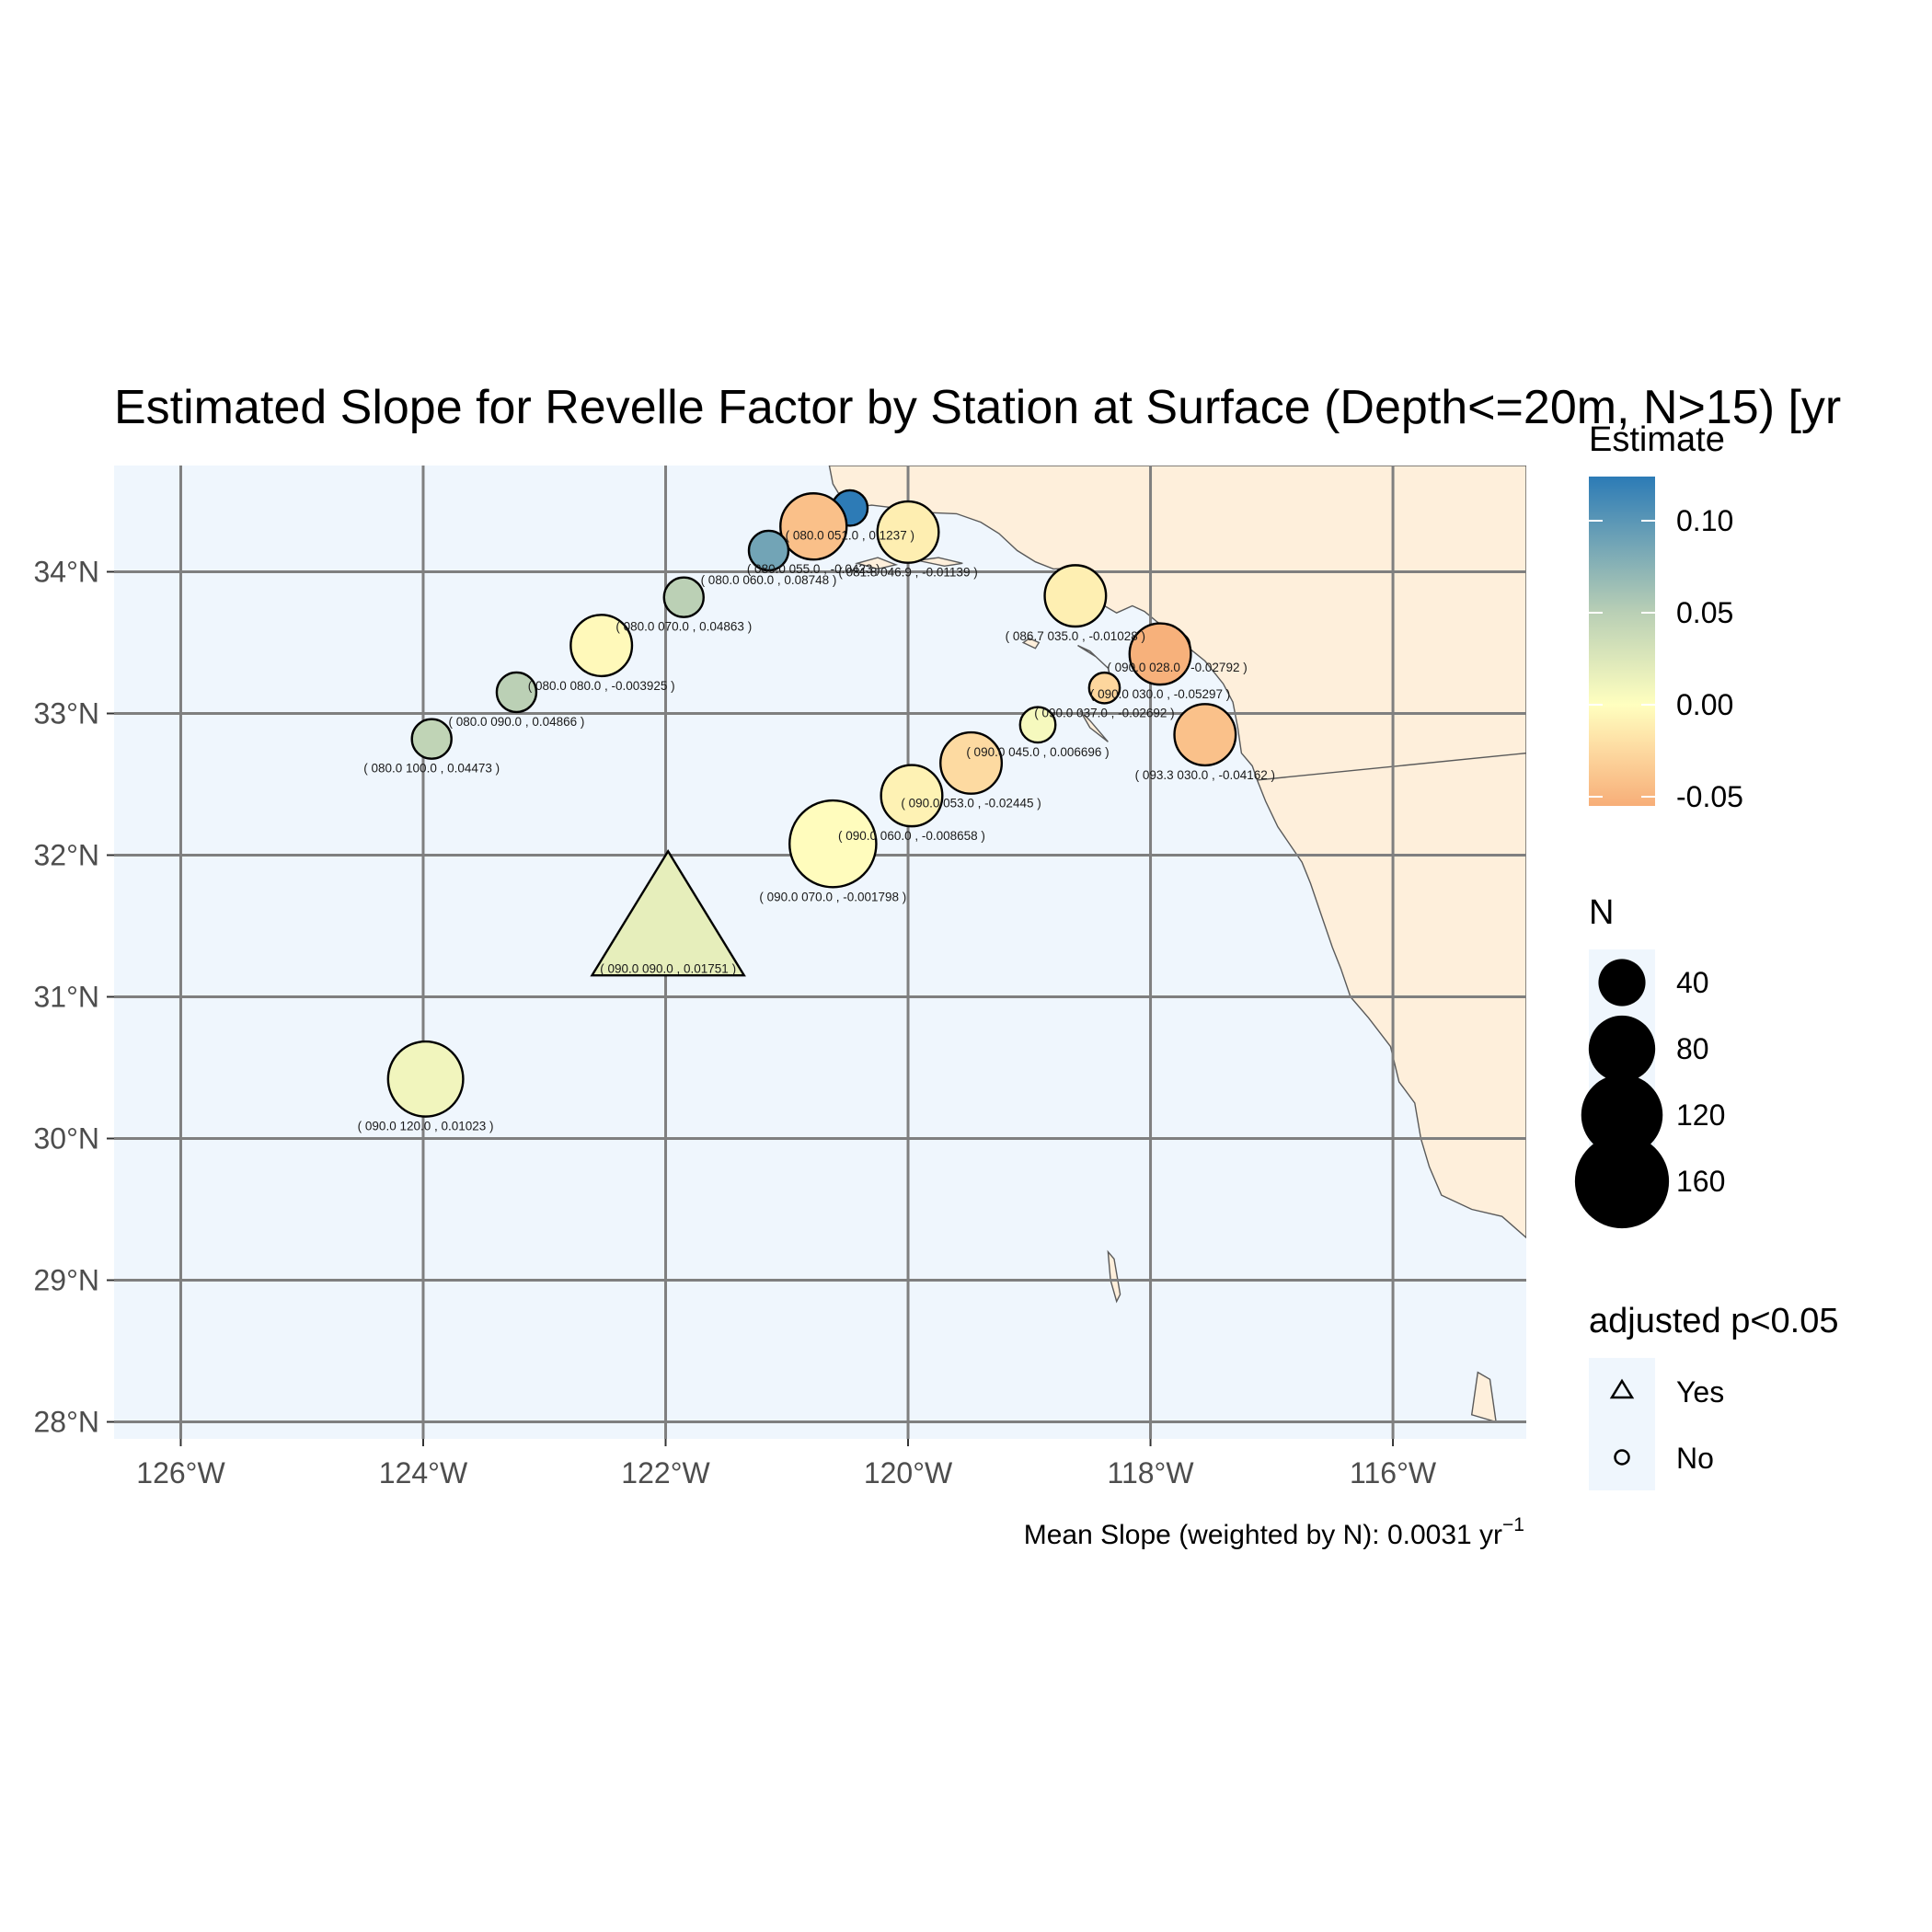  Describe the element at coordinates (1700, 1392) in the screenshot. I see `legend-significance-yes-label: Yes` at that location.